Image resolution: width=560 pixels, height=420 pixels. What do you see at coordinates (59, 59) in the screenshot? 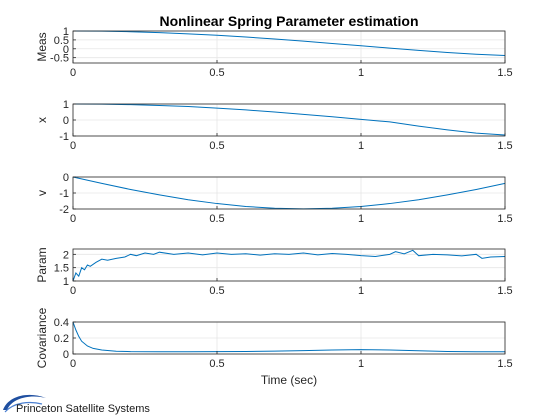
I see `y-tick-label: -0.5` at bounding box center [59, 59].